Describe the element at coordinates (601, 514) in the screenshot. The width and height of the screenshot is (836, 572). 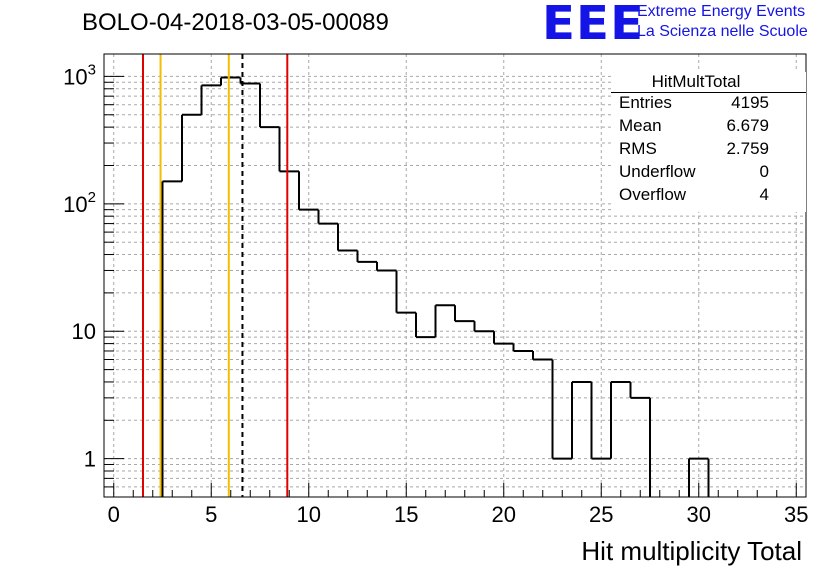
I see `x-tick-label: 25` at that location.